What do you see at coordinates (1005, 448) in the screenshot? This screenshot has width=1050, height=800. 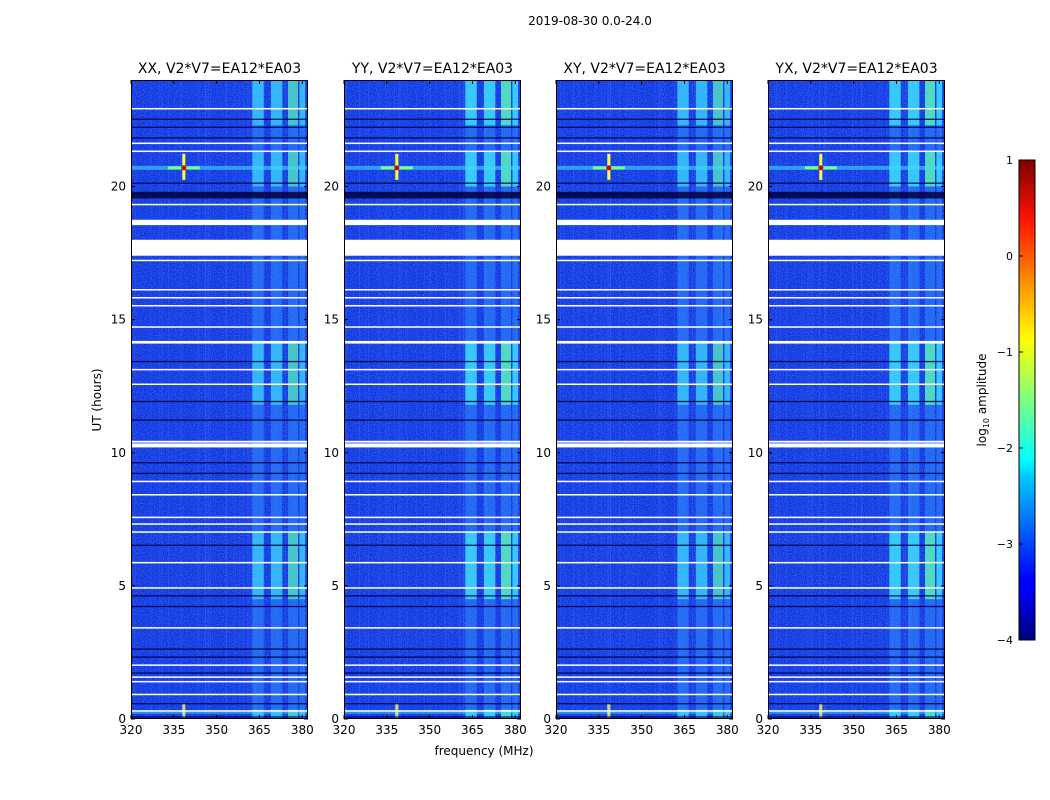 I see `colorbar-tick-label: −2` at bounding box center [1005, 448].